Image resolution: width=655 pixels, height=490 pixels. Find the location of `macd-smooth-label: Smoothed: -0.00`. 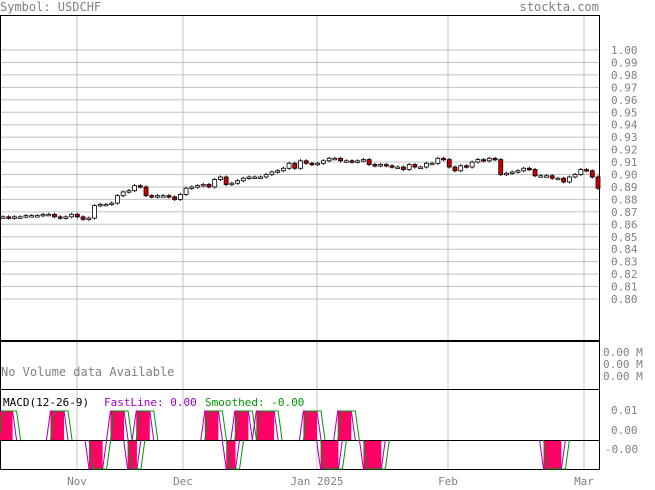

macd-smooth-label: Smoothed: -0.00 is located at coordinates (254, 402).